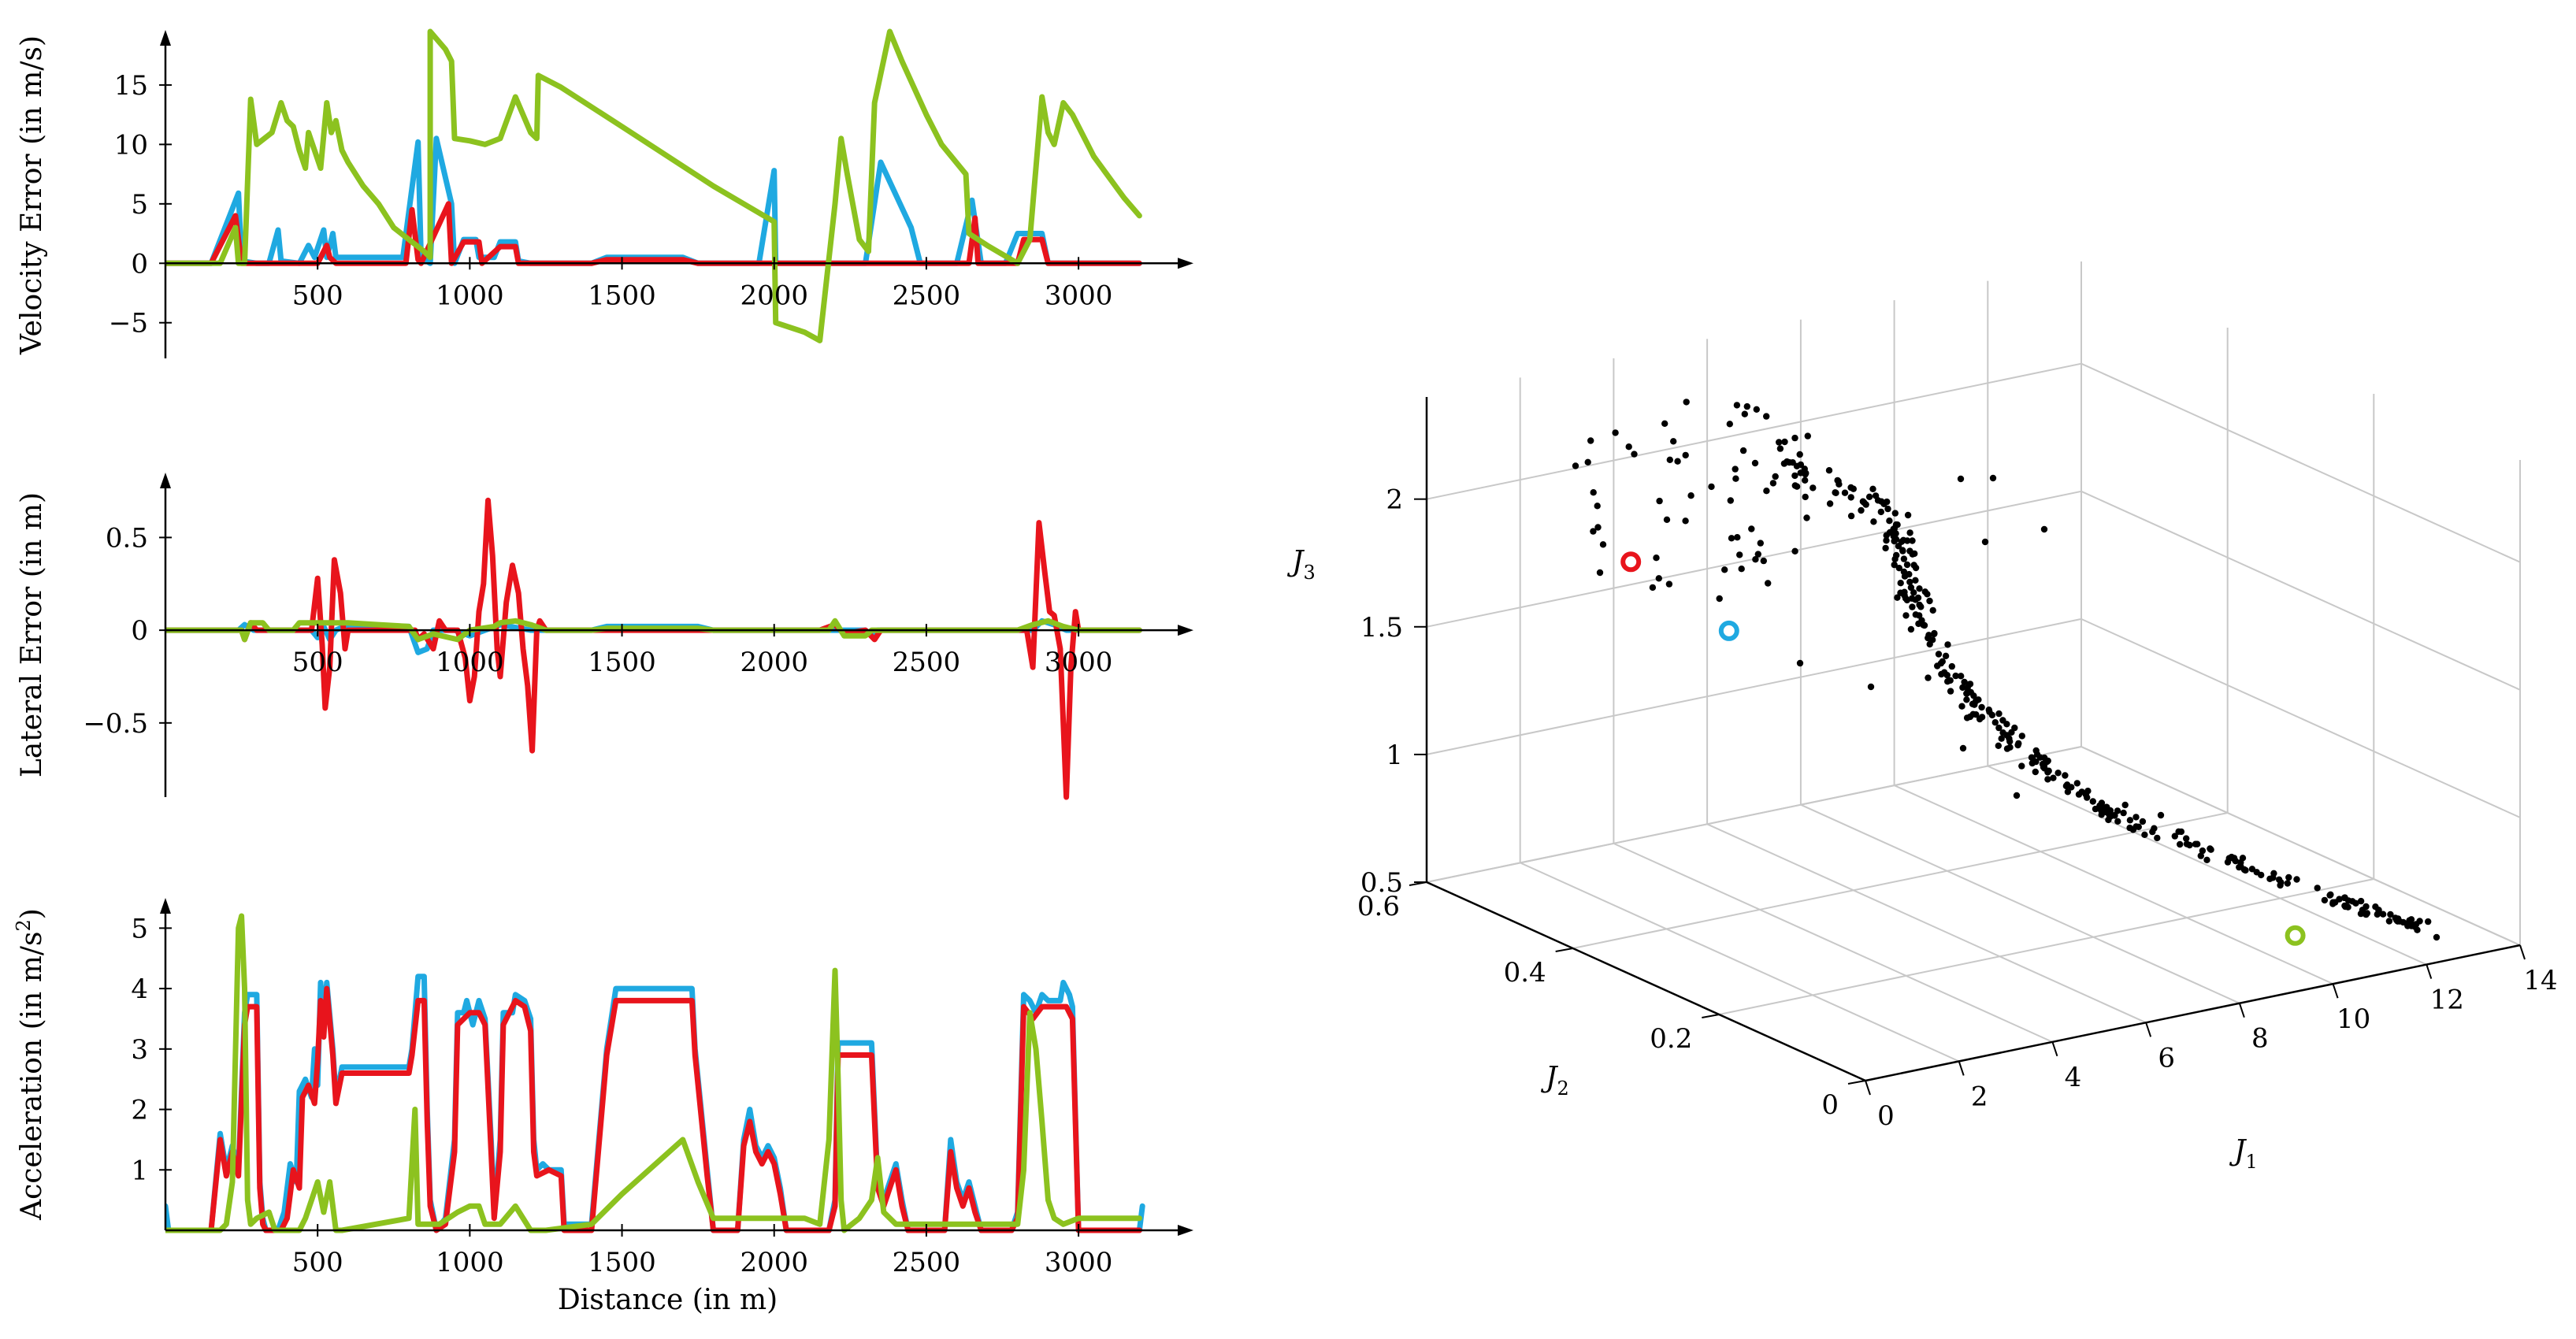 The height and width of the screenshot is (1339, 2576). Describe the element at coordinates (2251, 1162) in the screenshot. I see `j1-axis-label-sub: 1` at that location.